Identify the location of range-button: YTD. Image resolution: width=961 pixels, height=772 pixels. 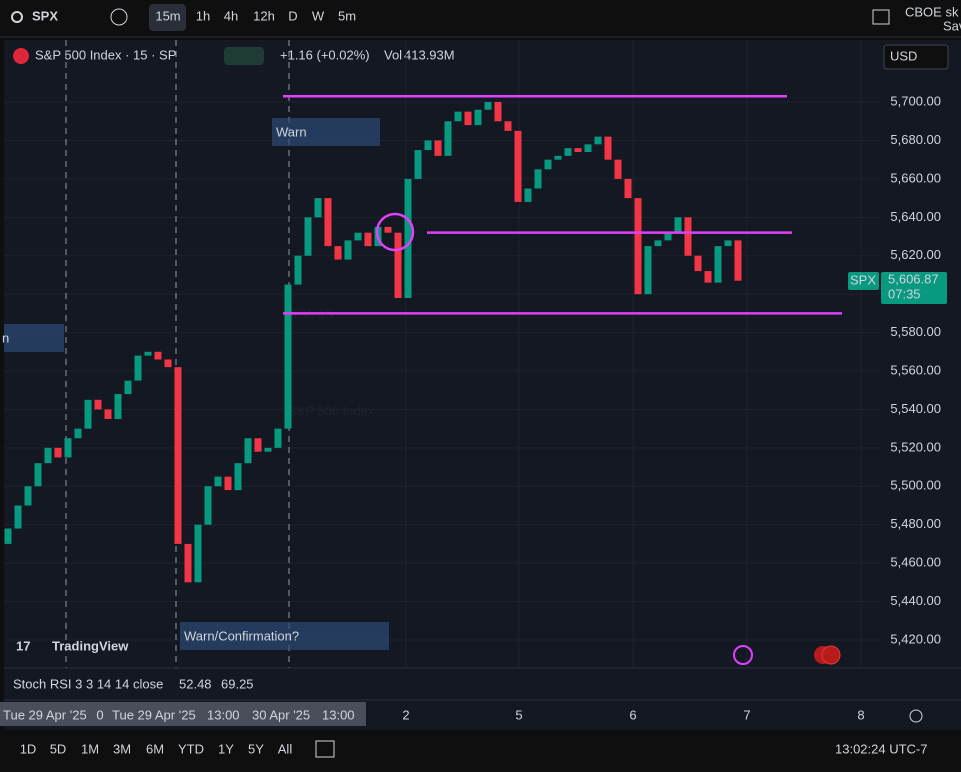
(191, 748).